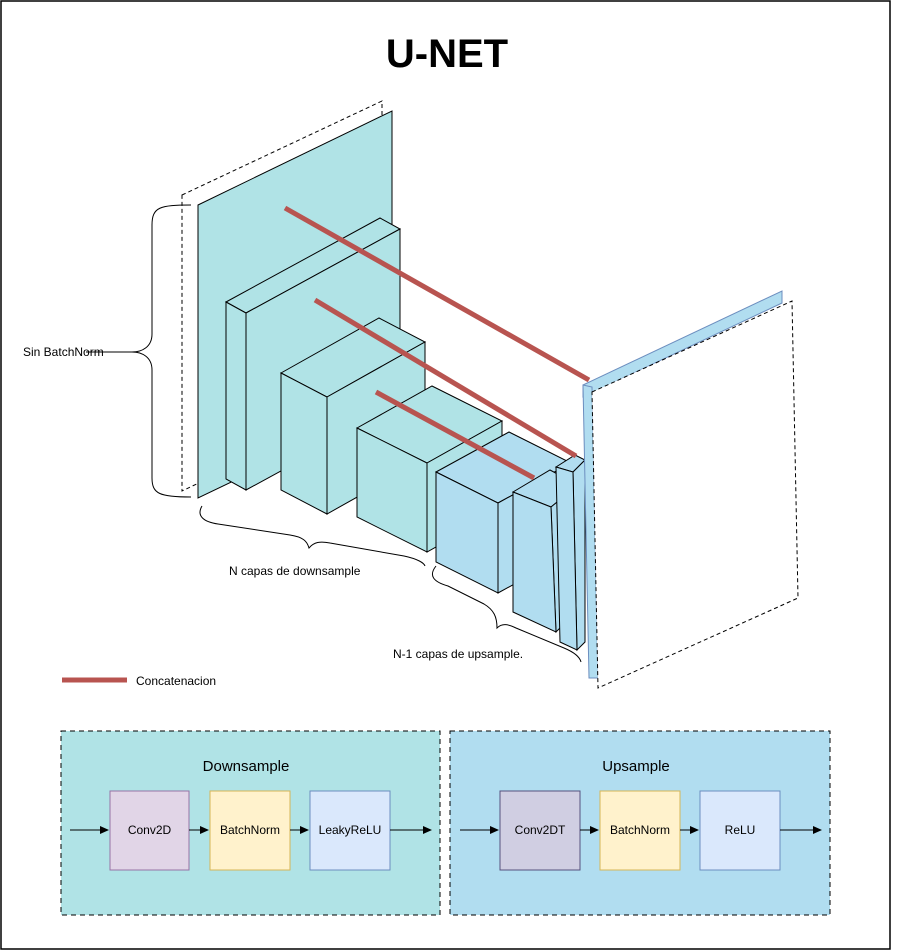  I want to click on encoder-layer-3-front, so click(304, 443).